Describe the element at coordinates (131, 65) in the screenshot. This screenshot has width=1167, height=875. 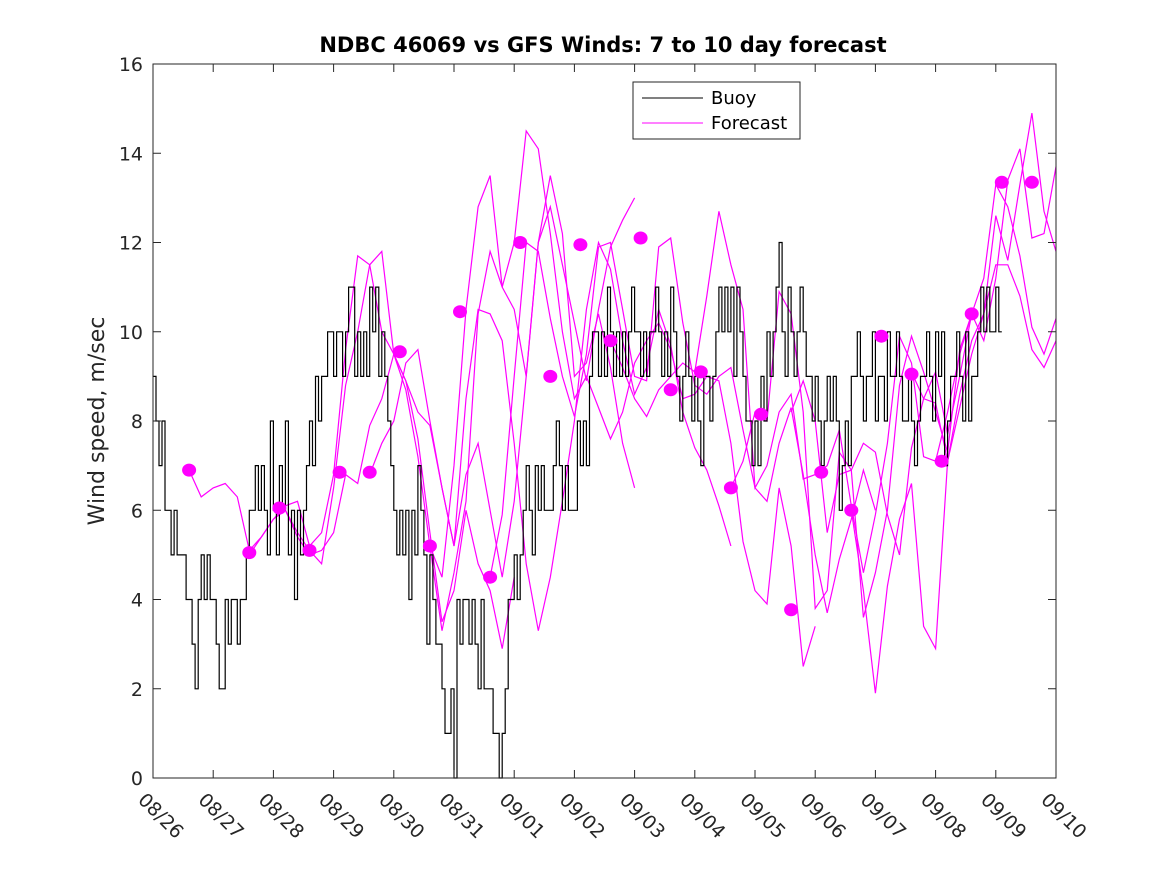
I see `y-tick-label: 16` at that location.